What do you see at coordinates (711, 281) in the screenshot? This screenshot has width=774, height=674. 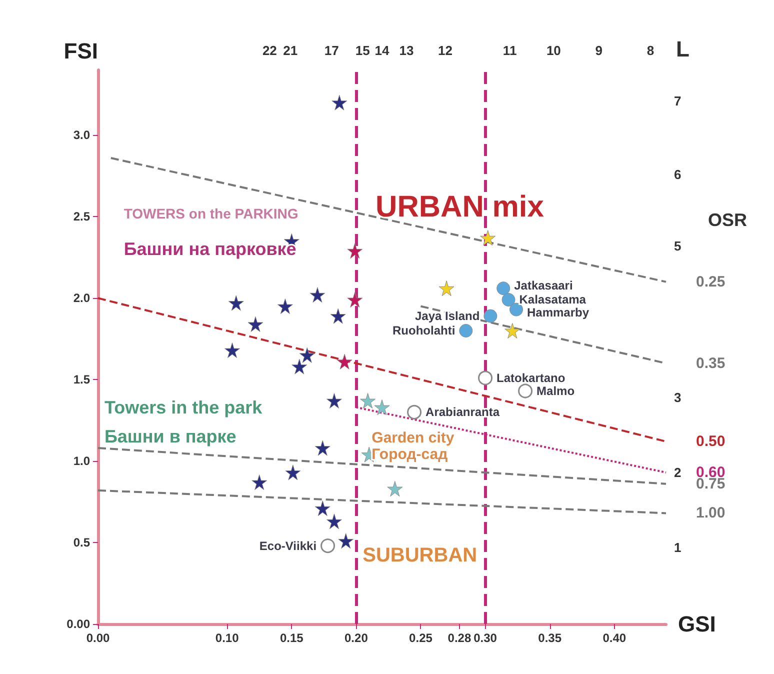 I see `series-label: 0.25` at bounding box center [711, 281].